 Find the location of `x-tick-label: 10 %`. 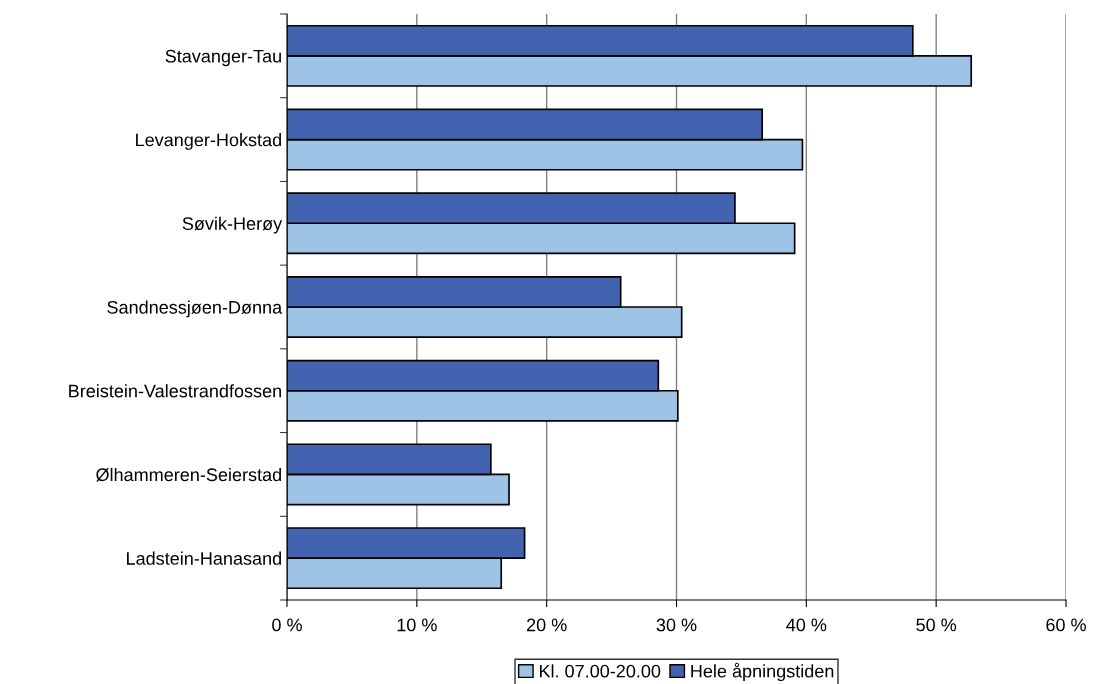

x-tick-label: 10 % is located at coordinates (417, 625).